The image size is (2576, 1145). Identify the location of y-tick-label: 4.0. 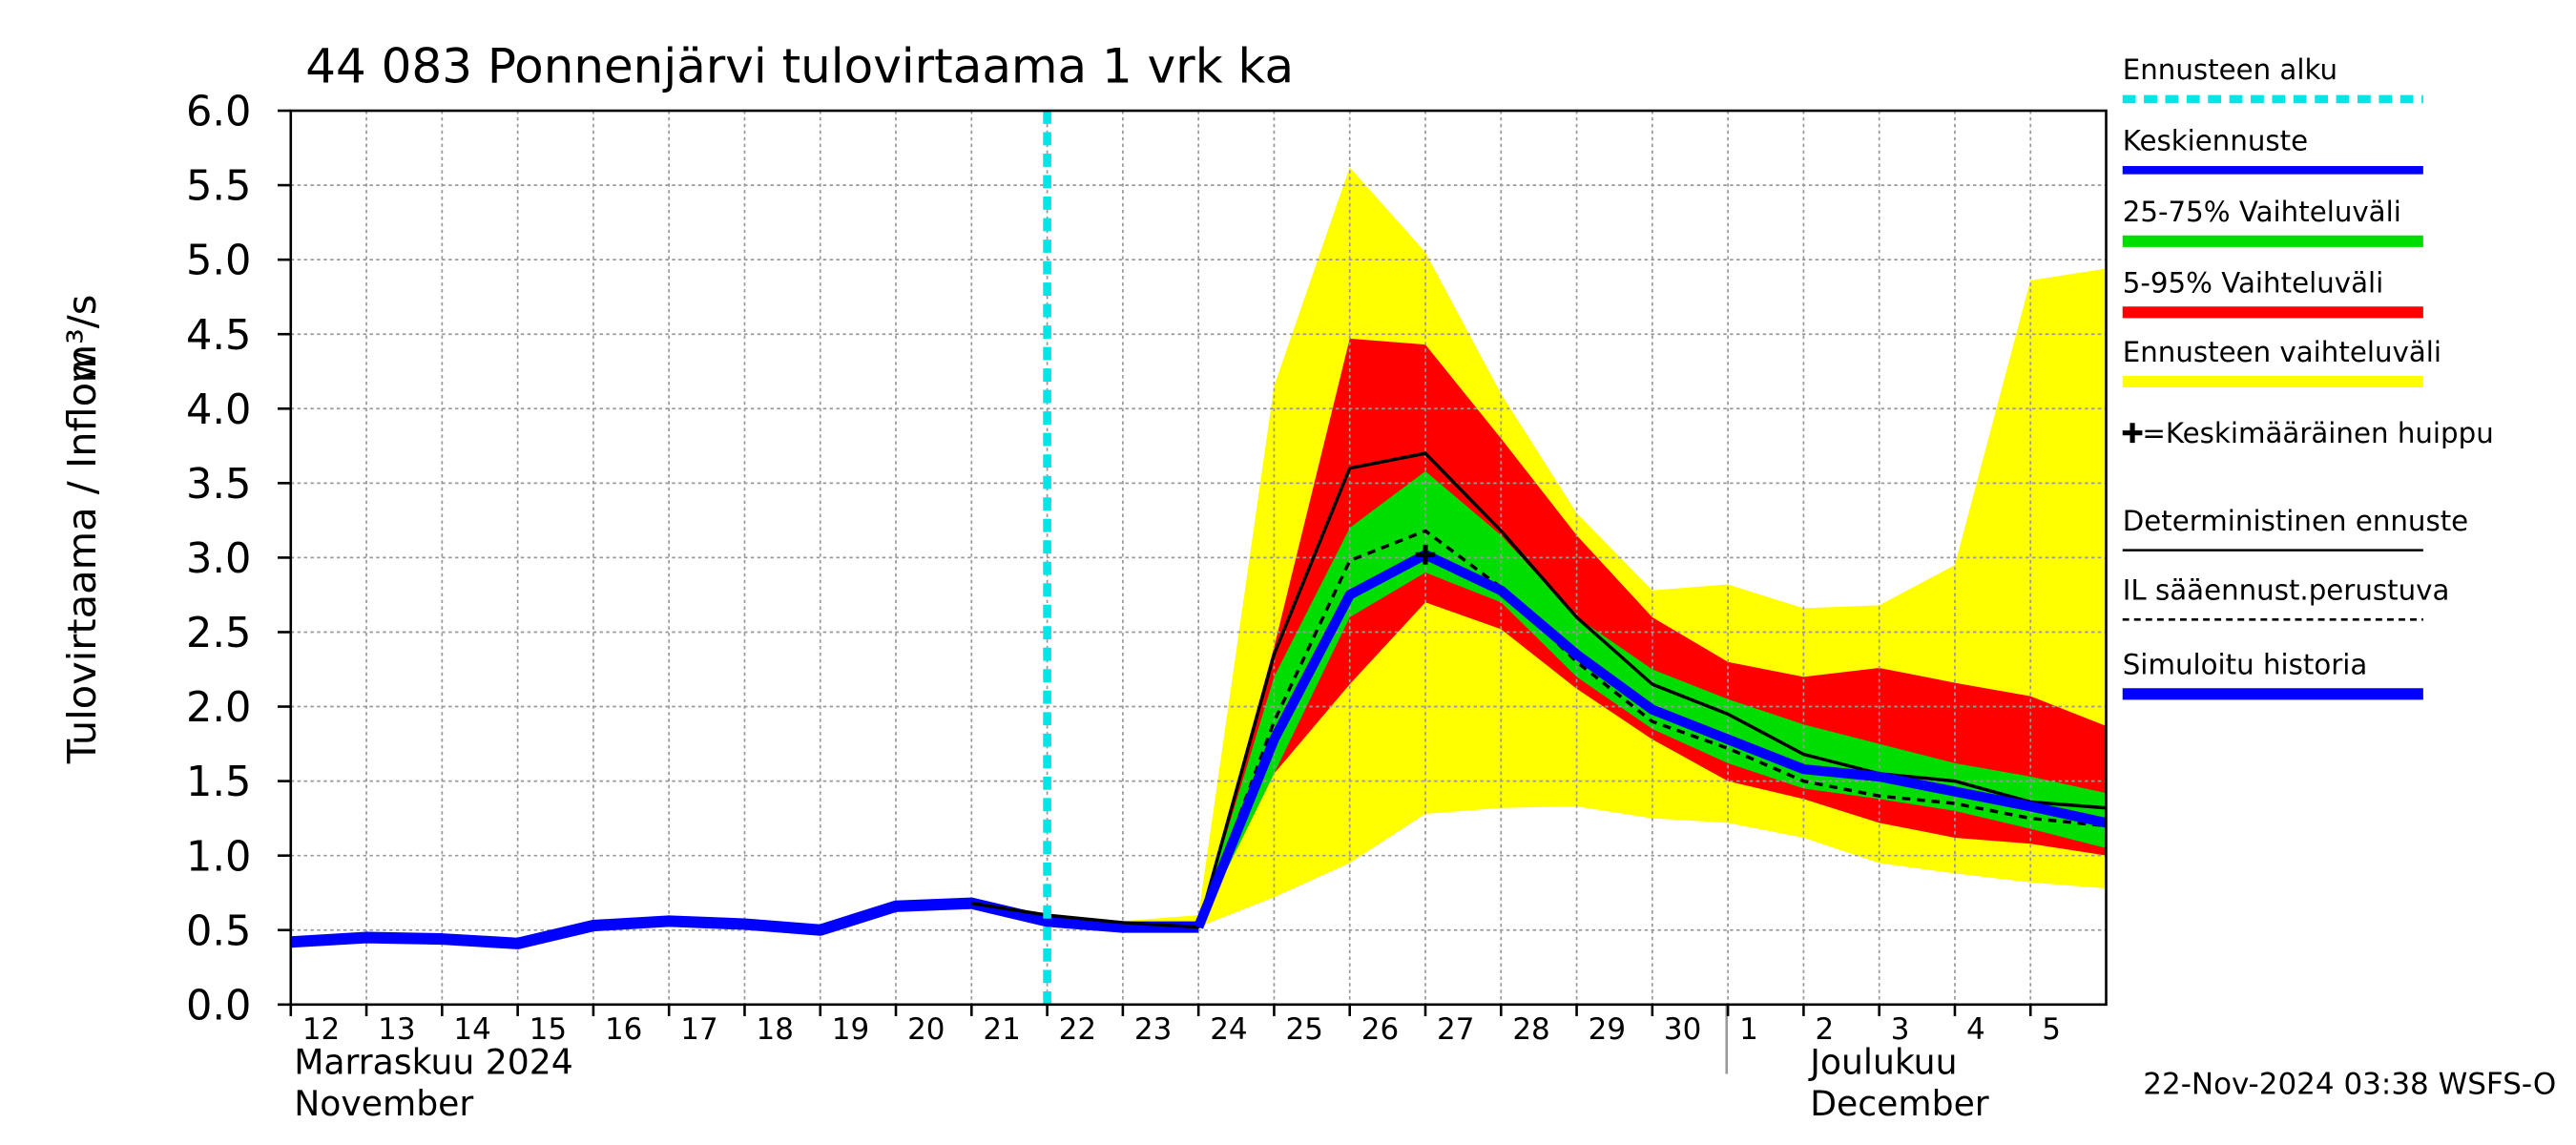
(218, 410).